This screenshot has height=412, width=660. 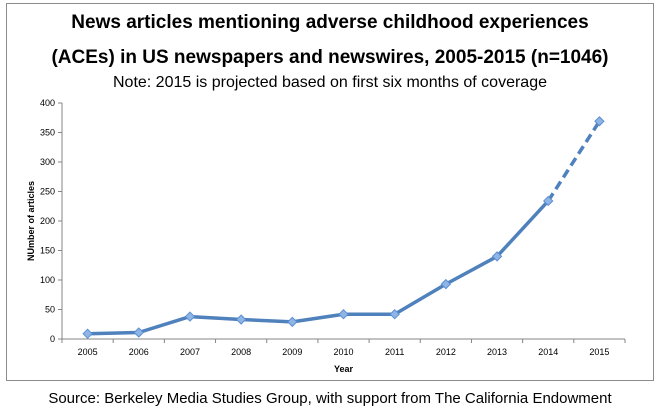 What do you see at coordinates (599, 352) in the screenshot?
I see `x-tick-label: 2015` at bounding box center [599, 352].